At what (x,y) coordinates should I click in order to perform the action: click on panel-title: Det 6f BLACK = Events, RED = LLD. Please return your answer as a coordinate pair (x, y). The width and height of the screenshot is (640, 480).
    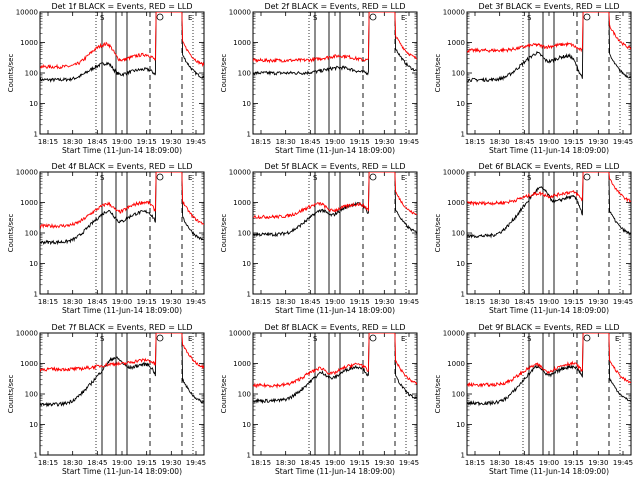
    Looking at the image, I should click on (548, 166).